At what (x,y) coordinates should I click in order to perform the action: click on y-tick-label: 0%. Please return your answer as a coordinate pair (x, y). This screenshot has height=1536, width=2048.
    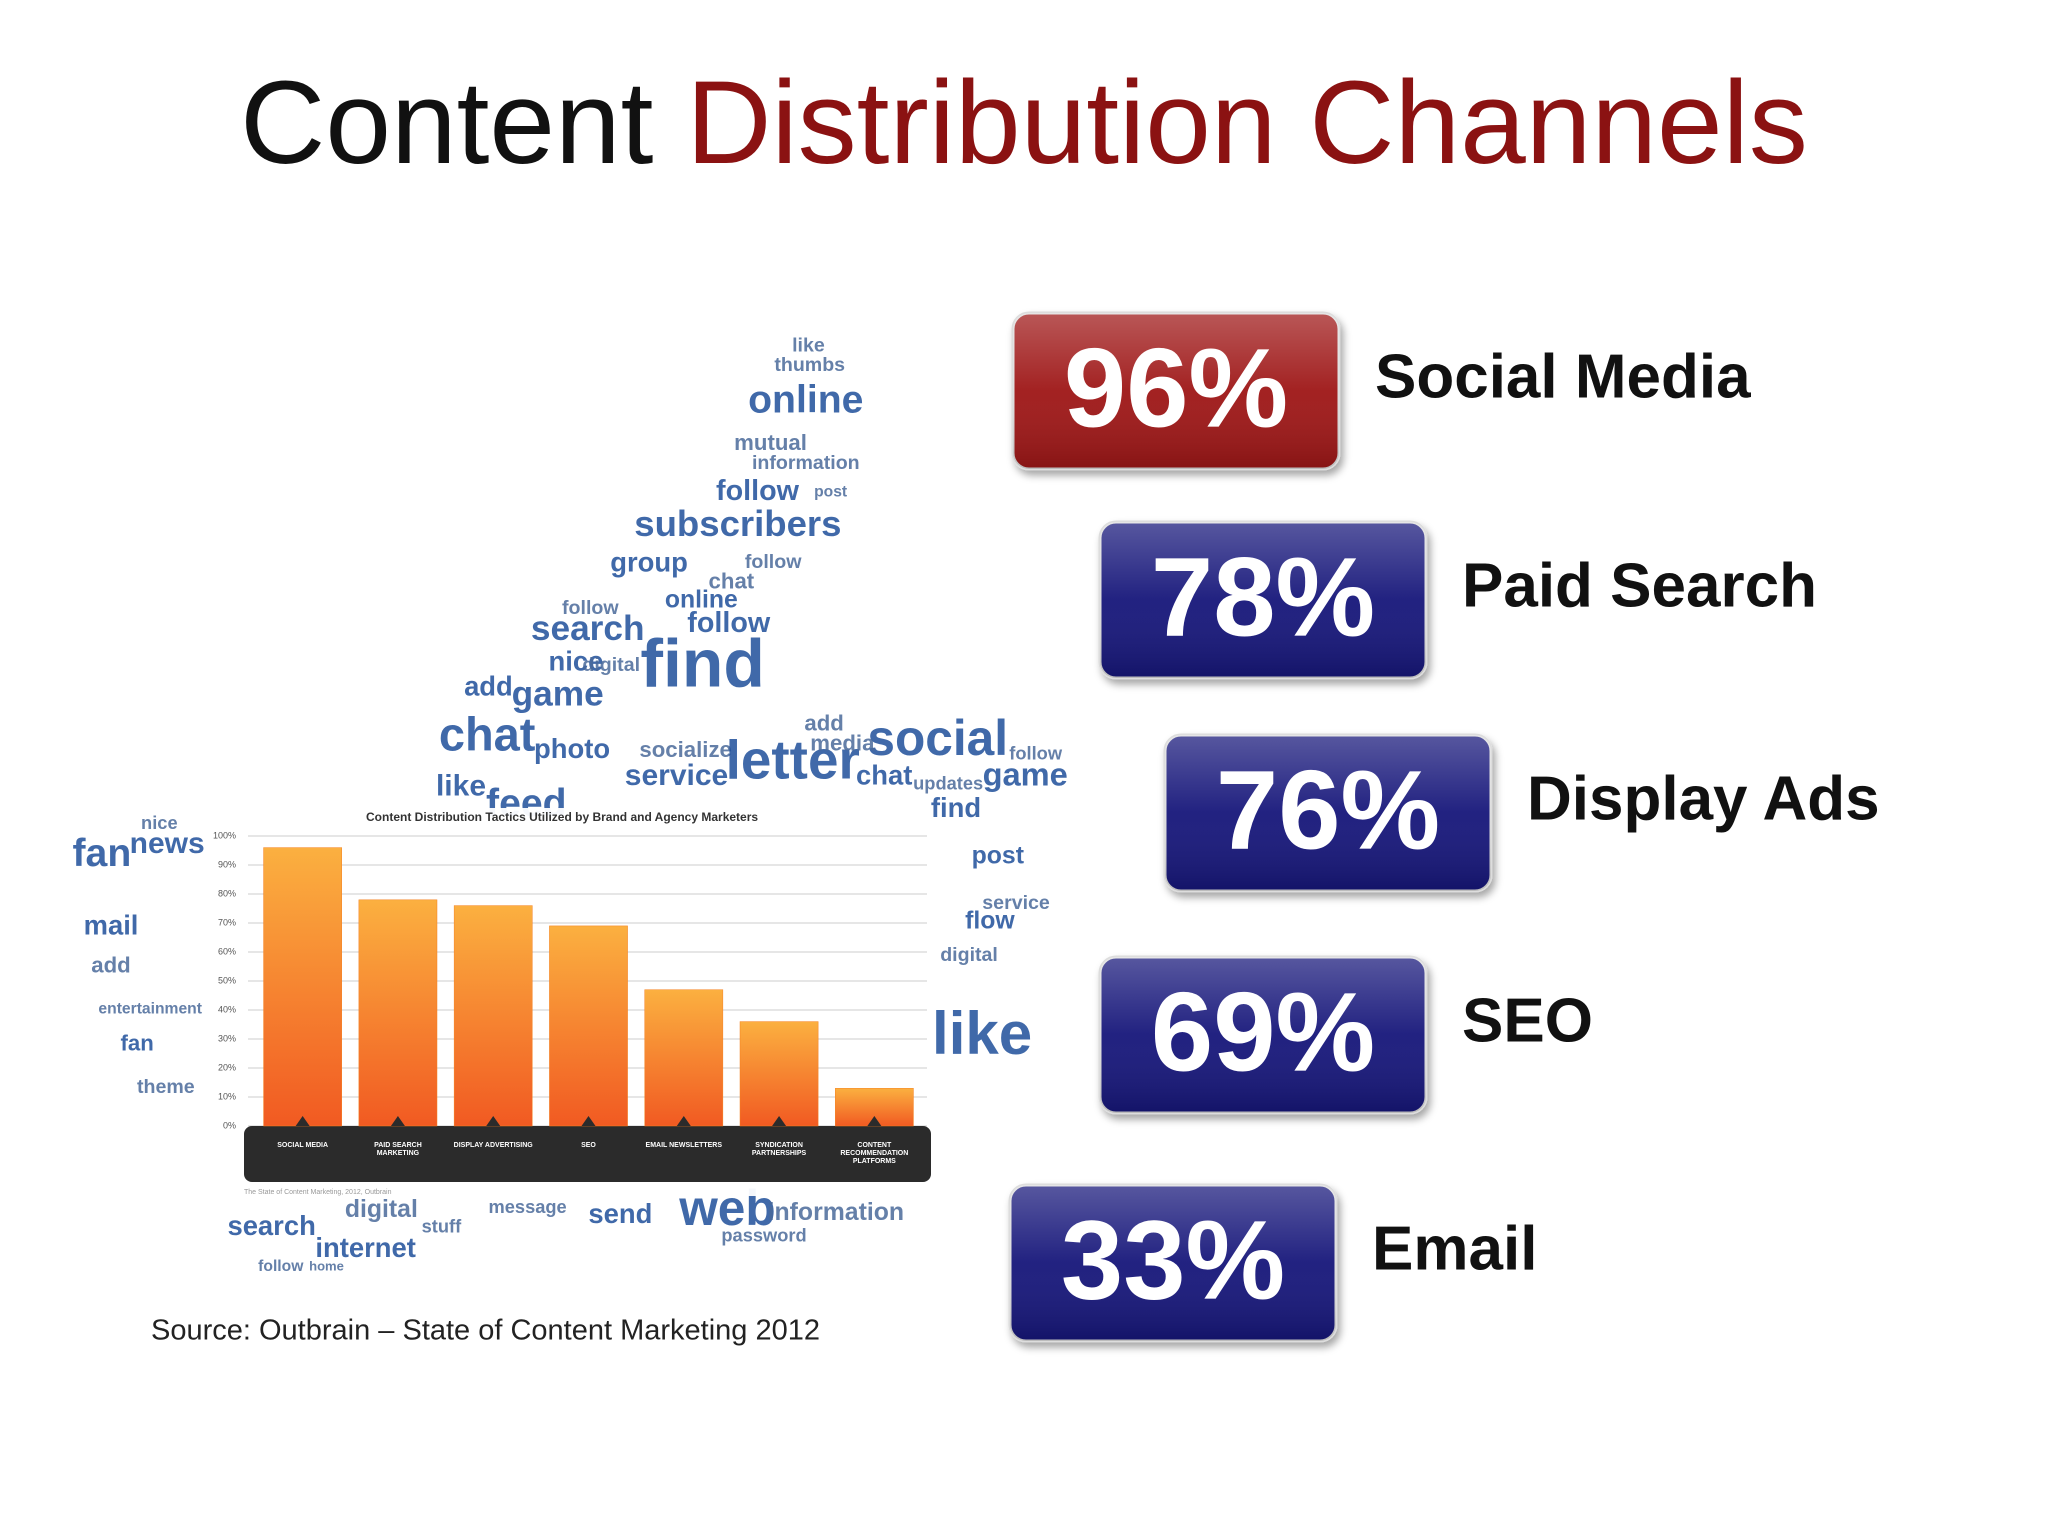
    Looking at the image, I should click on (229, 1125).